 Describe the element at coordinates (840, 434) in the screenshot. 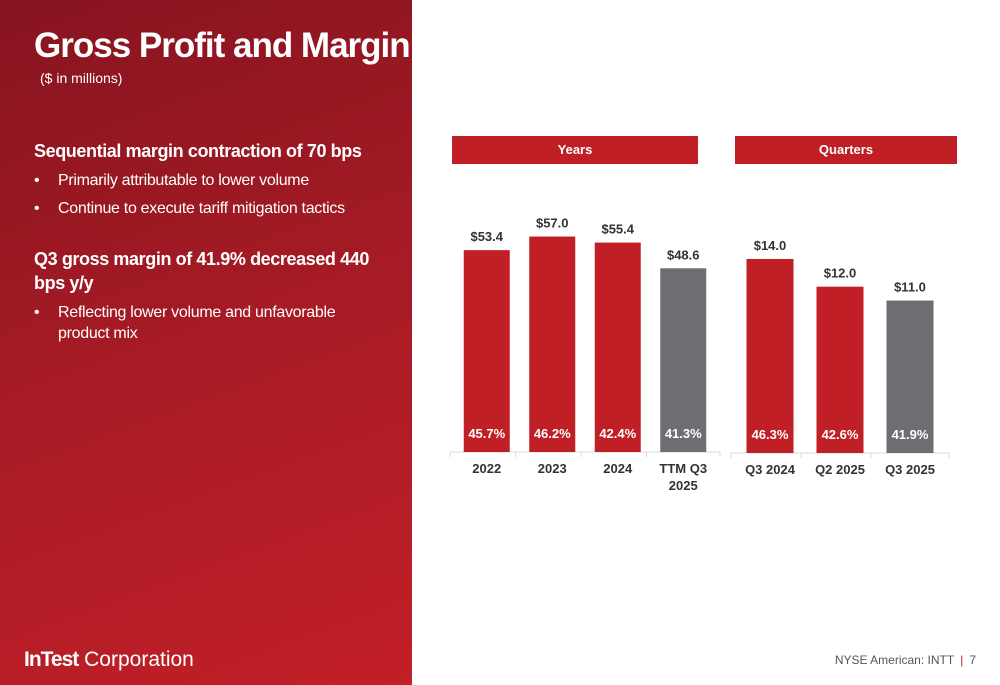

I see `margin-label: 42.6%` at that location.